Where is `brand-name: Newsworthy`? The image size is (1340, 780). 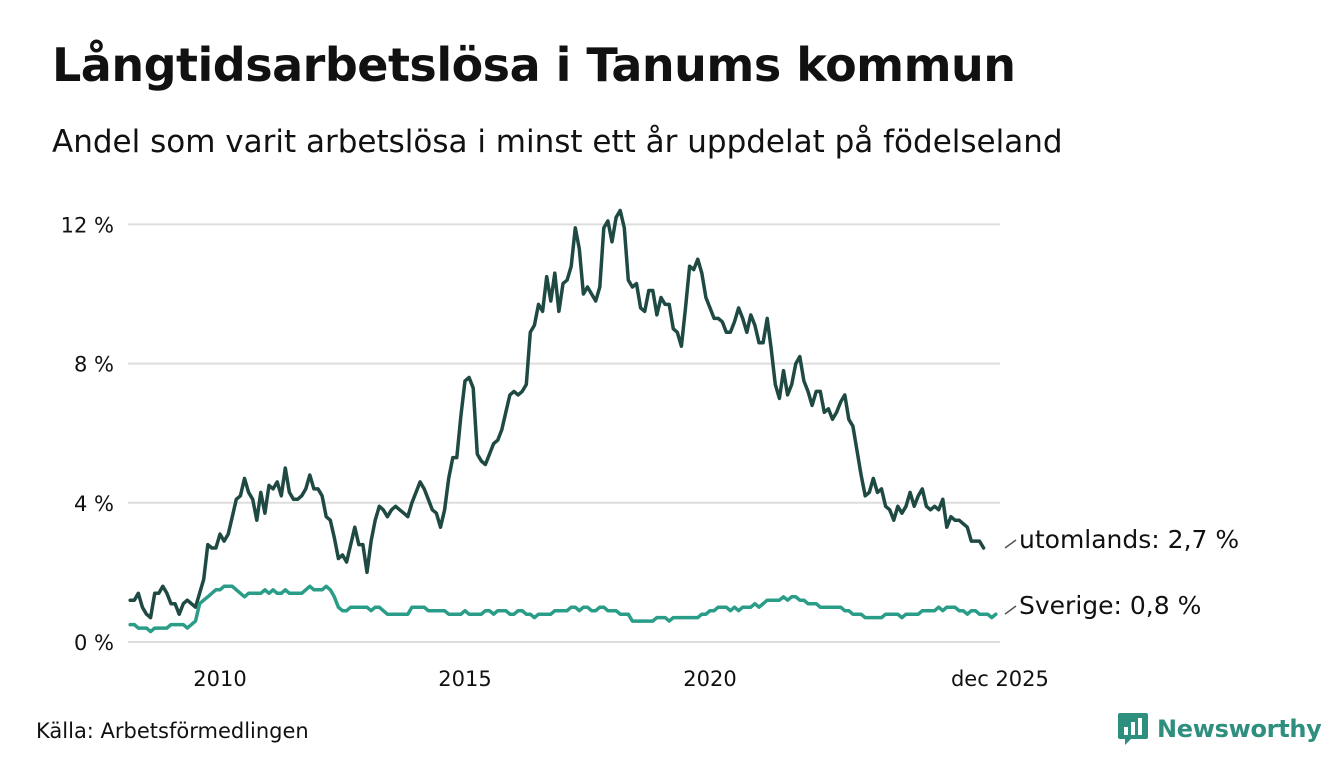
brand-name: Newsworthy is located at coordinates (1239, 729).